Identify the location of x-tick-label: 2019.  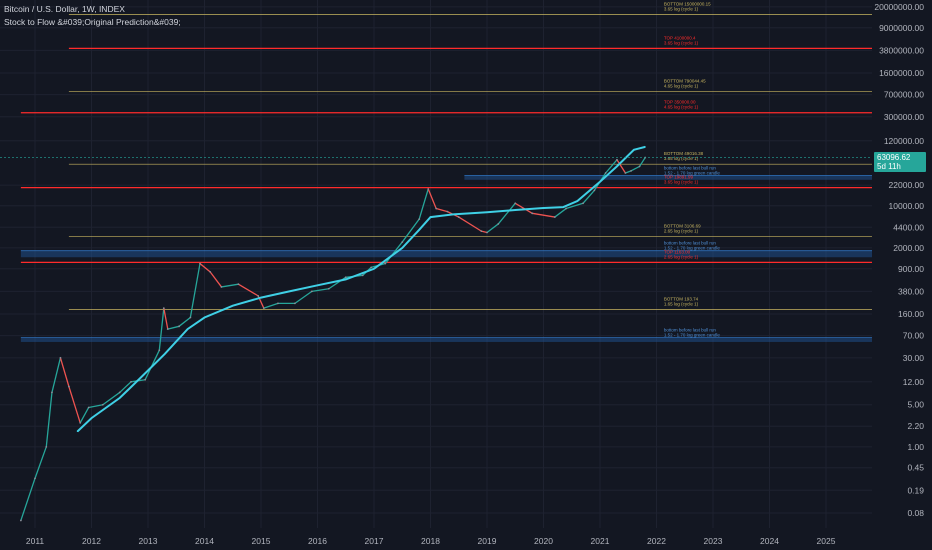
(487, 541).